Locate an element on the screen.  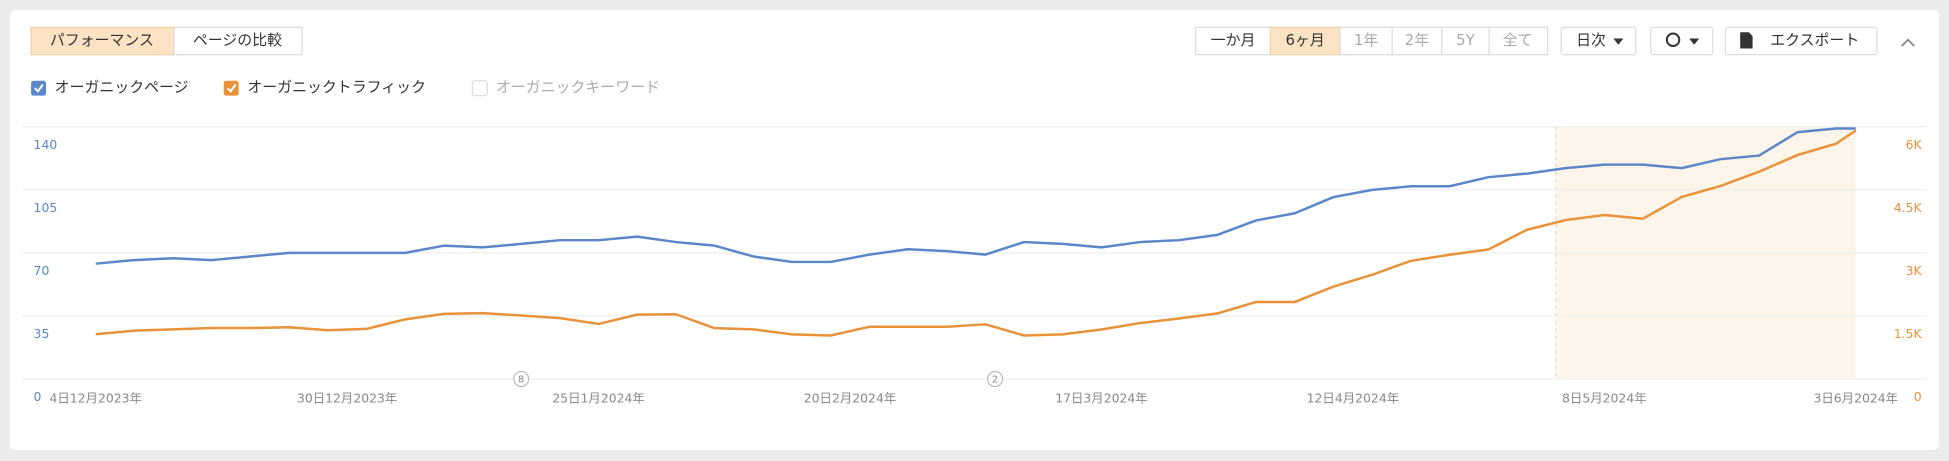
y-tick-label: 105 is located at coordinates (46, 207).